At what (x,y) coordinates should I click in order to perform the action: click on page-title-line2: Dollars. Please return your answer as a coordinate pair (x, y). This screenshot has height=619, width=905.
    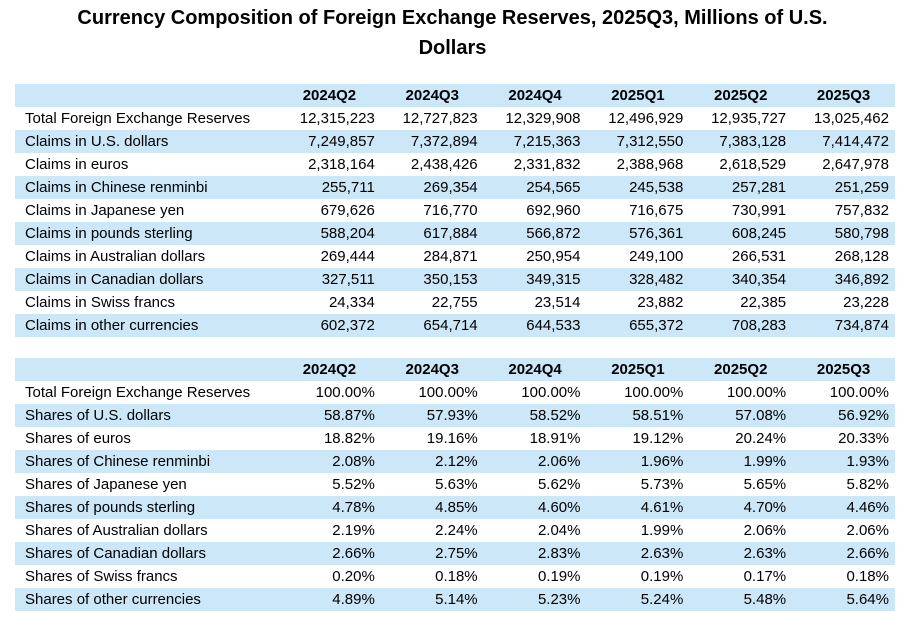
    Looking at the image, I should click on (452, 48).